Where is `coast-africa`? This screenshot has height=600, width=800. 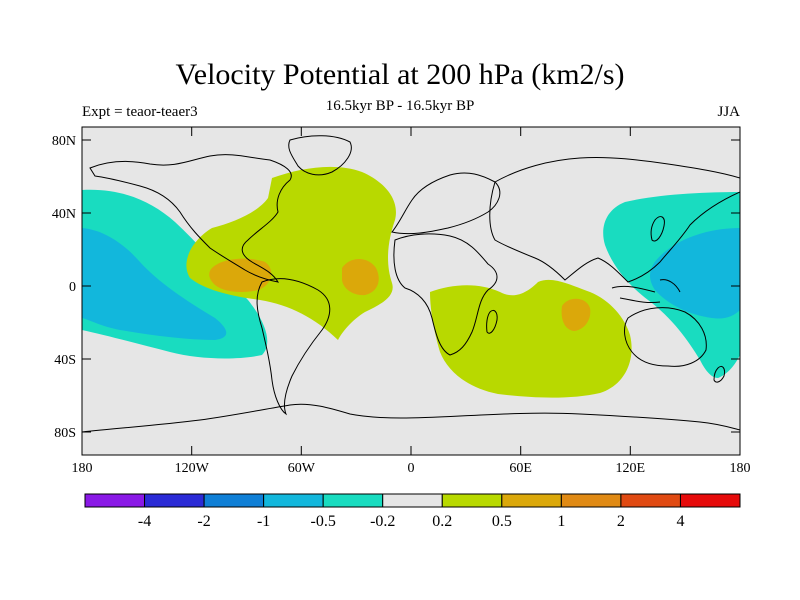 coast-africa is located at coordinates (445, 294).